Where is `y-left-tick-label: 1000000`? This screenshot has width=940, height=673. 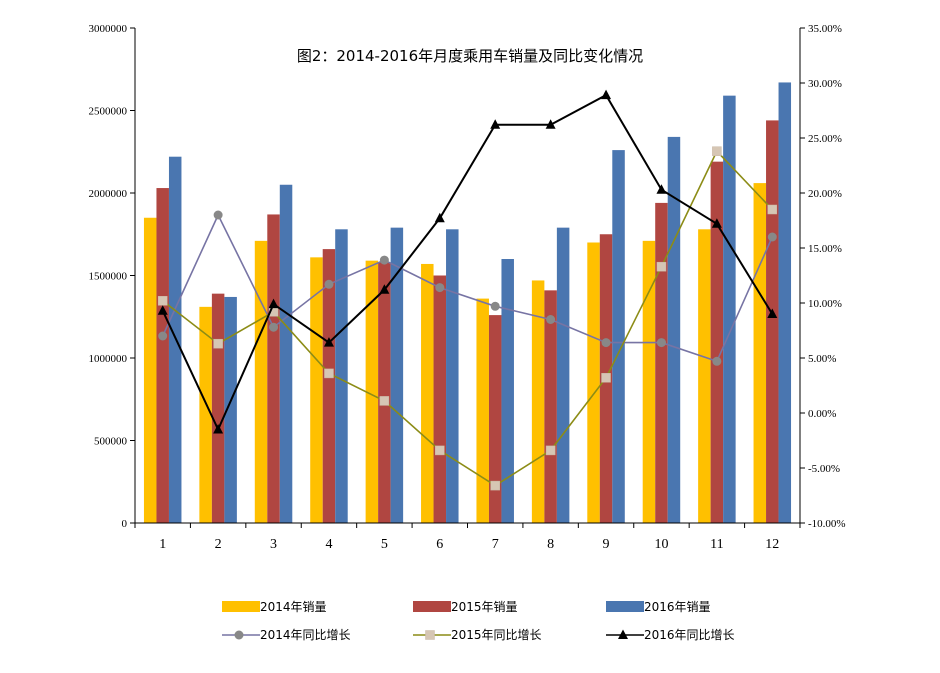
y-left-tick-label: 1000000 is located at coordinates (108, 359).